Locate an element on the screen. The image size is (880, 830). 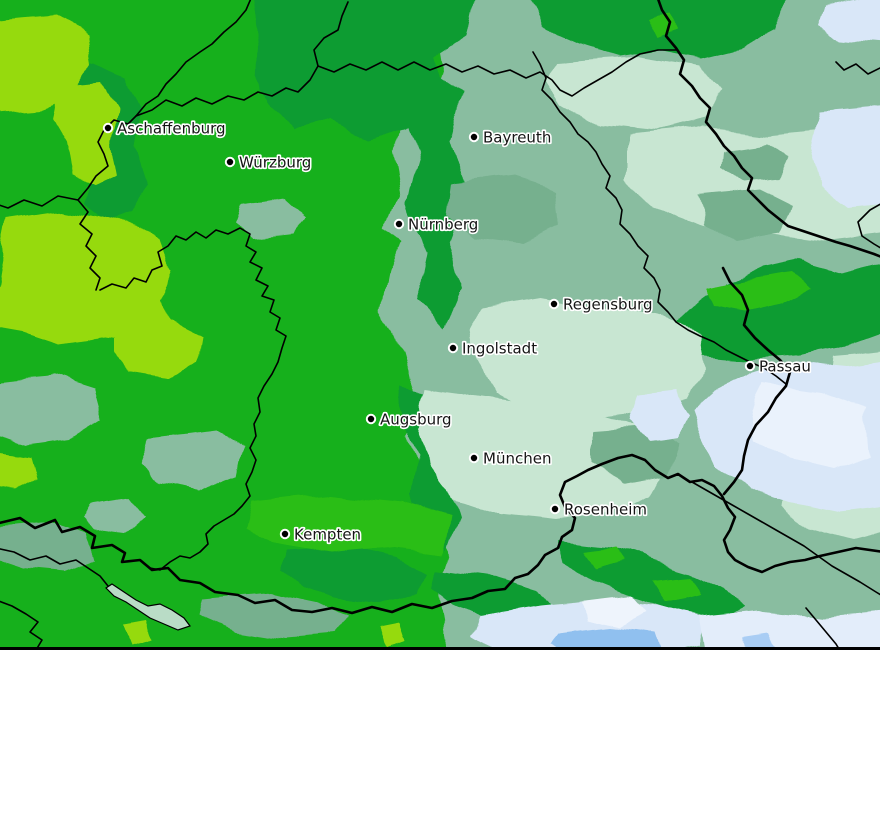
city-marker: Passau is located at coordinates (778, 366).